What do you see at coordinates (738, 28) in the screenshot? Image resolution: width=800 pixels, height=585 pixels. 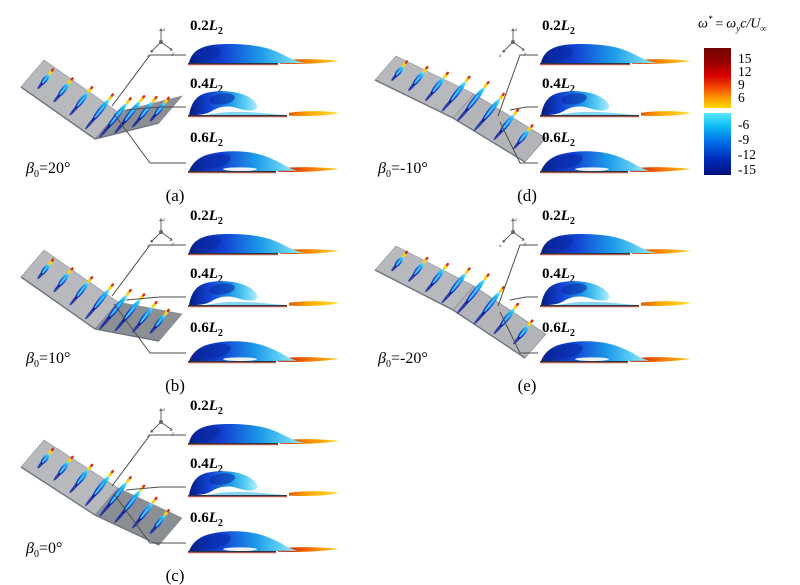 I see `omega-y-sub: y` at bounding box center [738, 28].